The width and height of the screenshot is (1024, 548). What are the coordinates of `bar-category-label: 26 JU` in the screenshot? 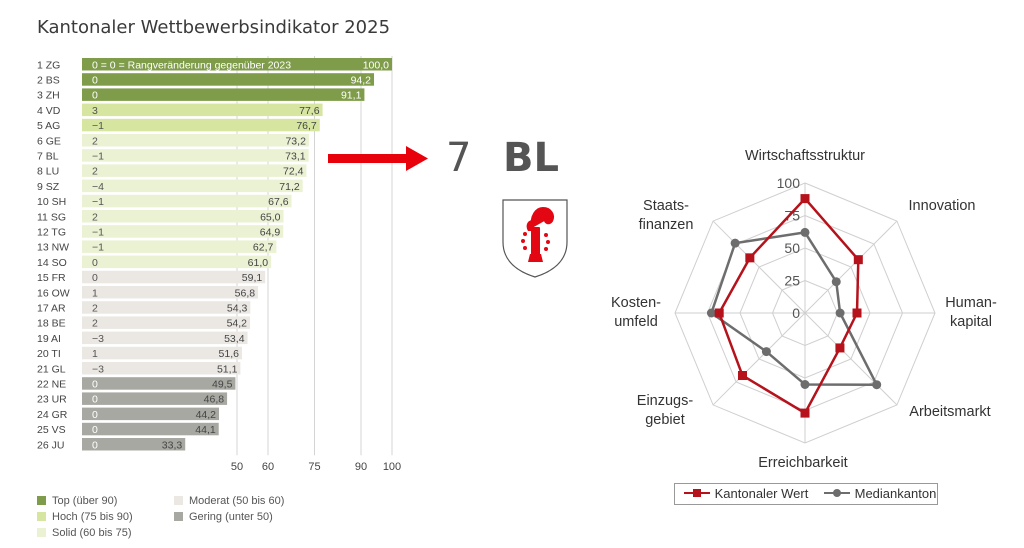 It's located at (50, 445).